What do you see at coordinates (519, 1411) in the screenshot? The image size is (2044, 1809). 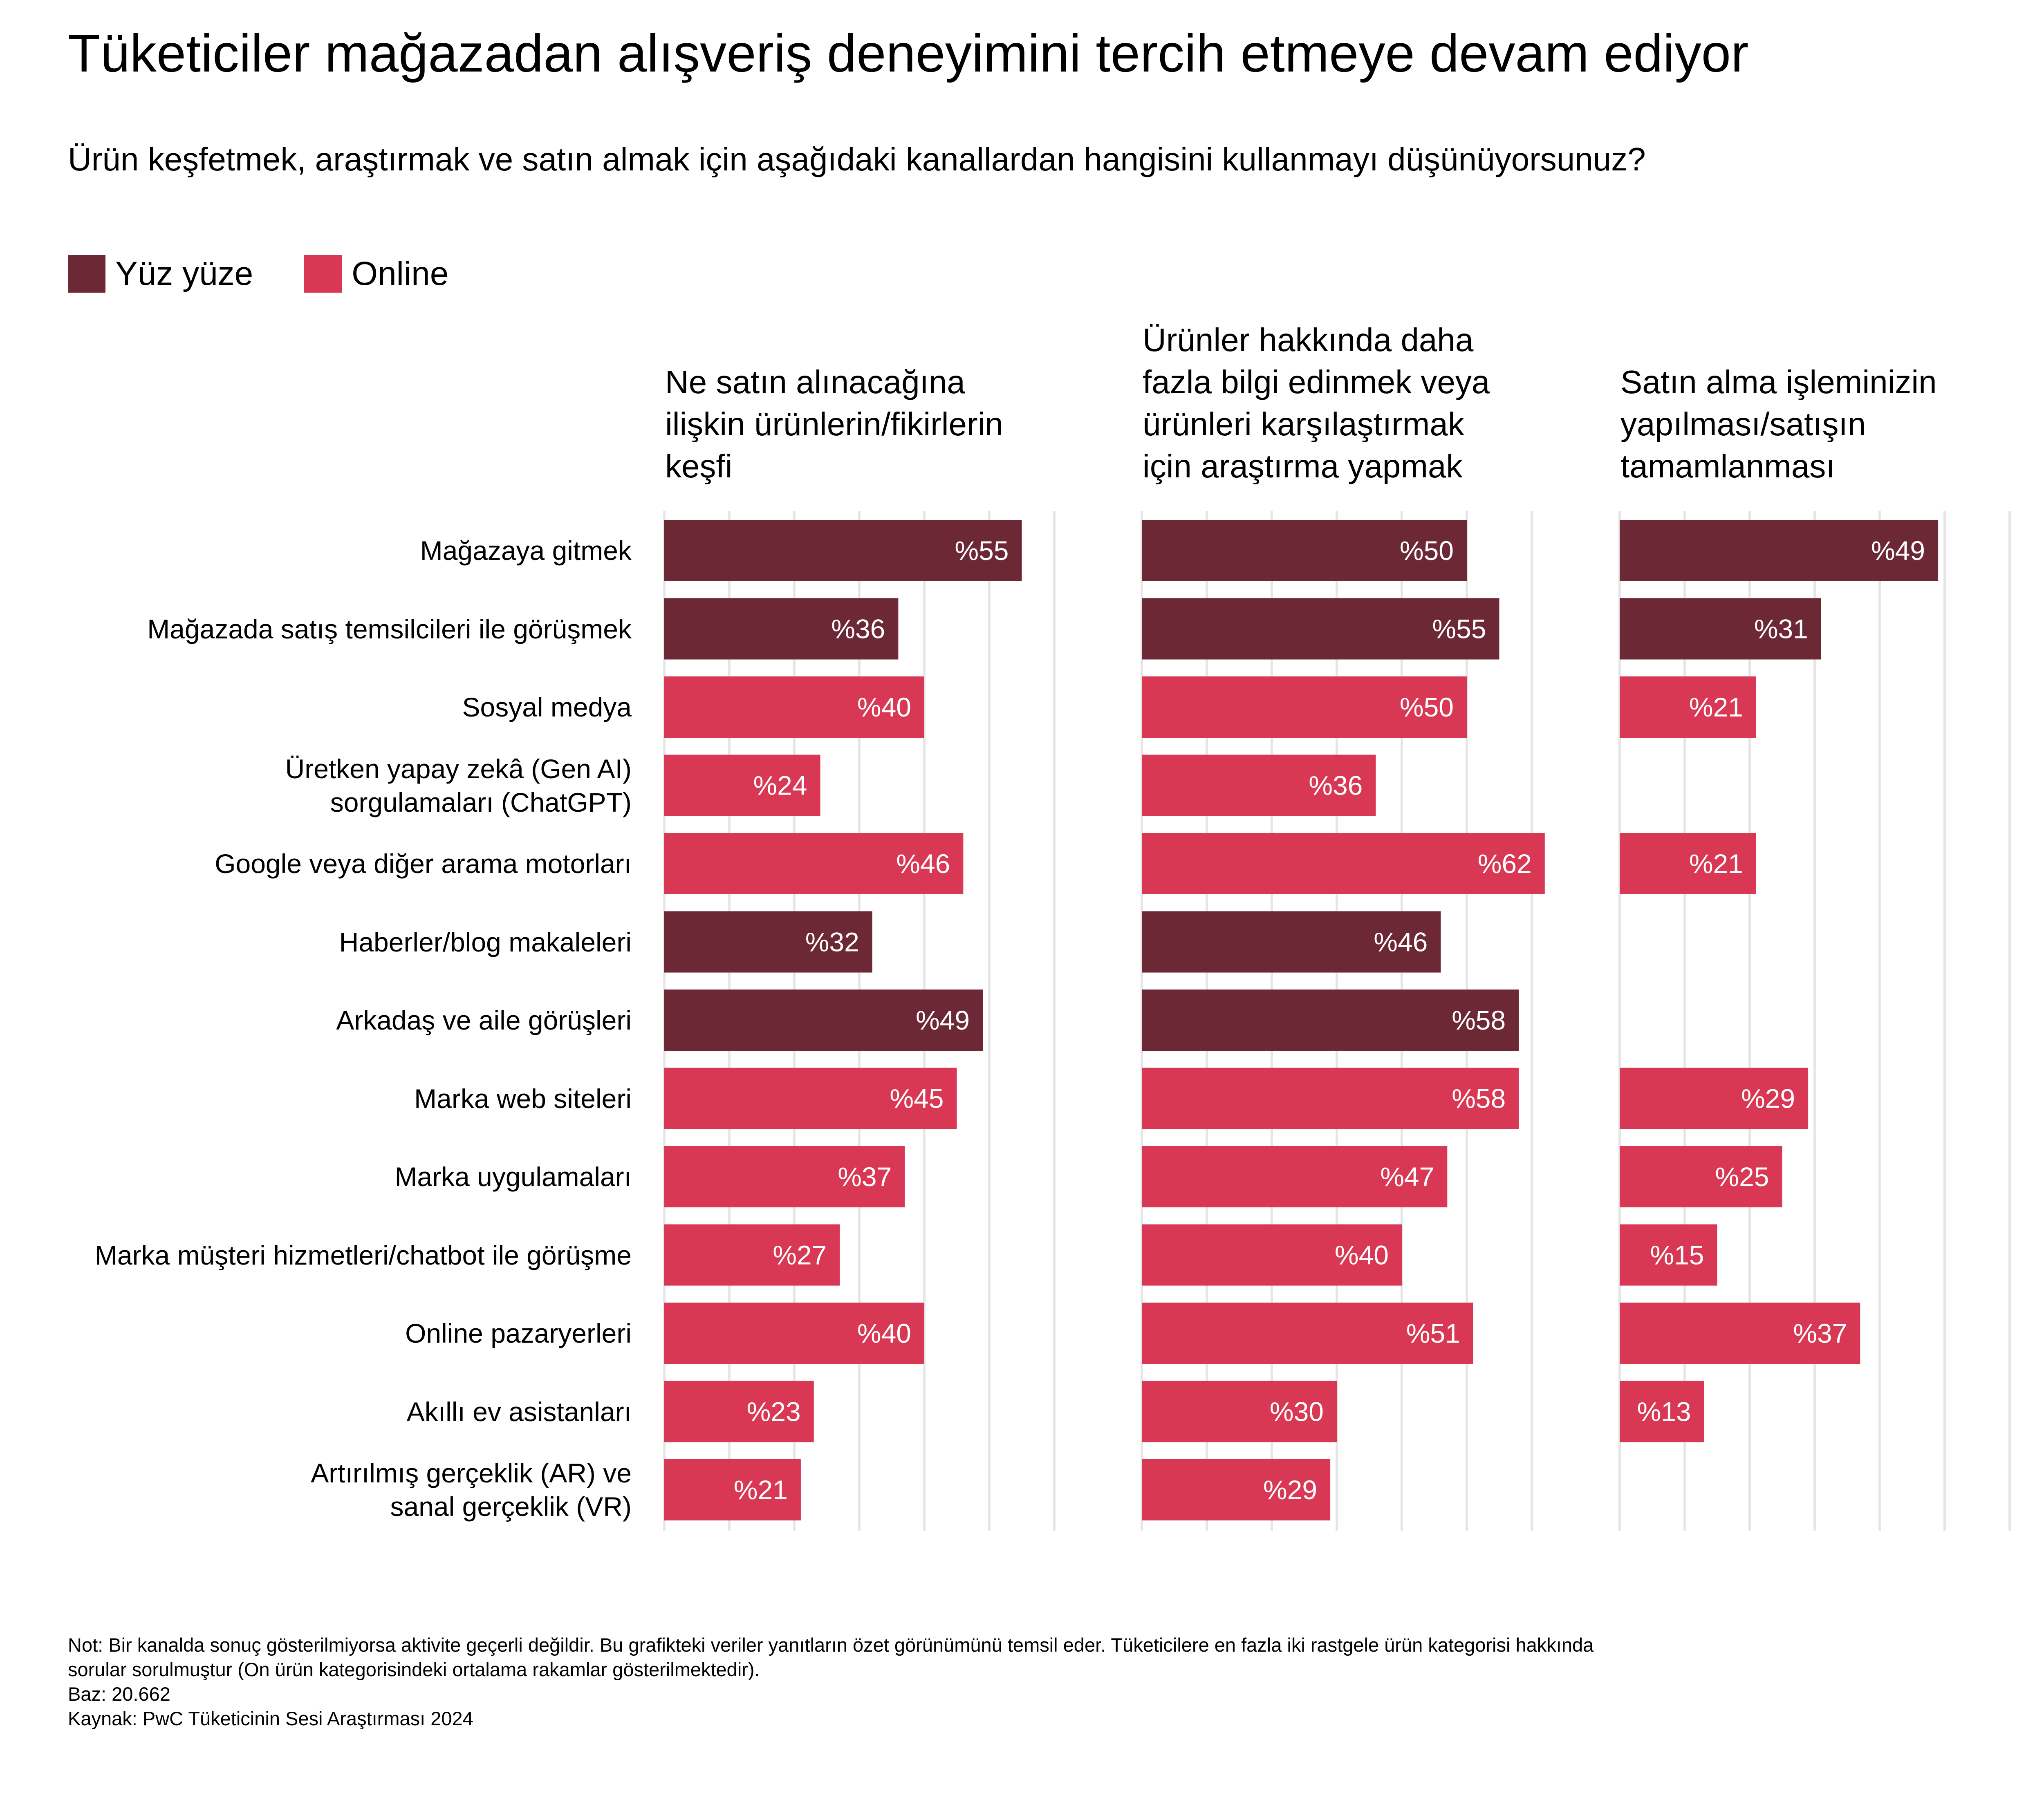 I see `category-label: Akıllı ev asistanları` at bounding box center [519, 1411].